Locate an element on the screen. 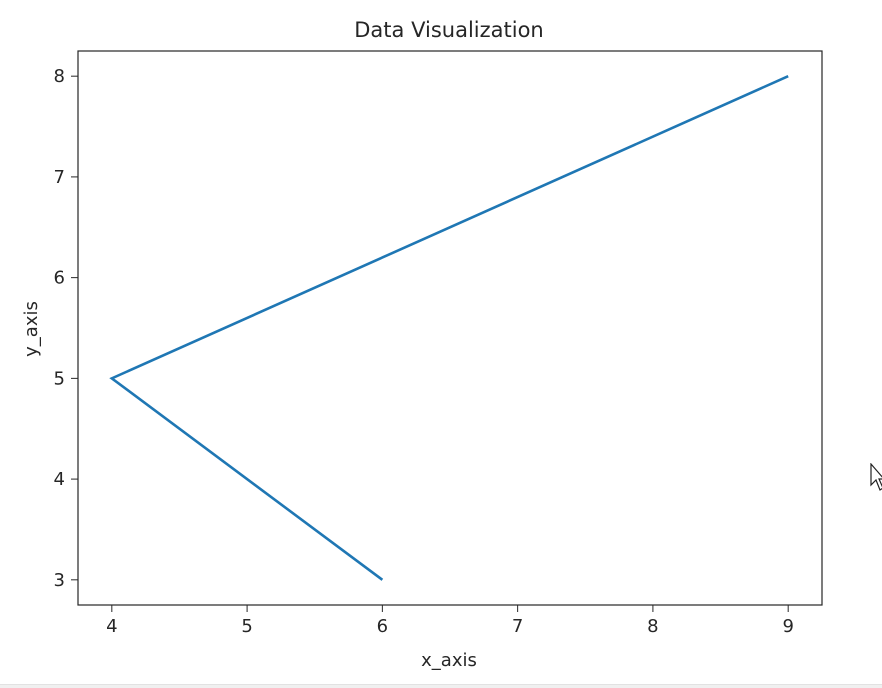 Image resolution: width=882 pixels, height=688 pixels. x-tick-label: 6 is located at coordinates (382, 626).